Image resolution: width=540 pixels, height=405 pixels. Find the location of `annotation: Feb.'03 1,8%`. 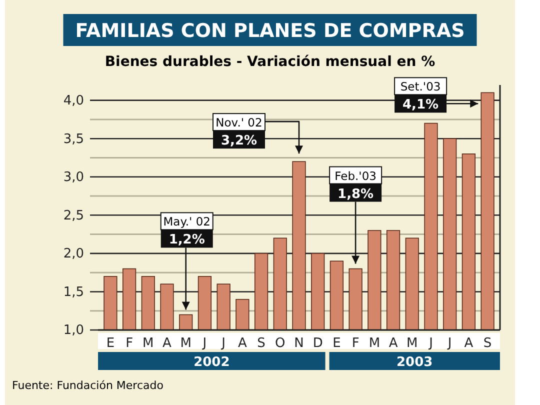

annotation: Feb.'03 1,8% is located at coordinates (355, 185).